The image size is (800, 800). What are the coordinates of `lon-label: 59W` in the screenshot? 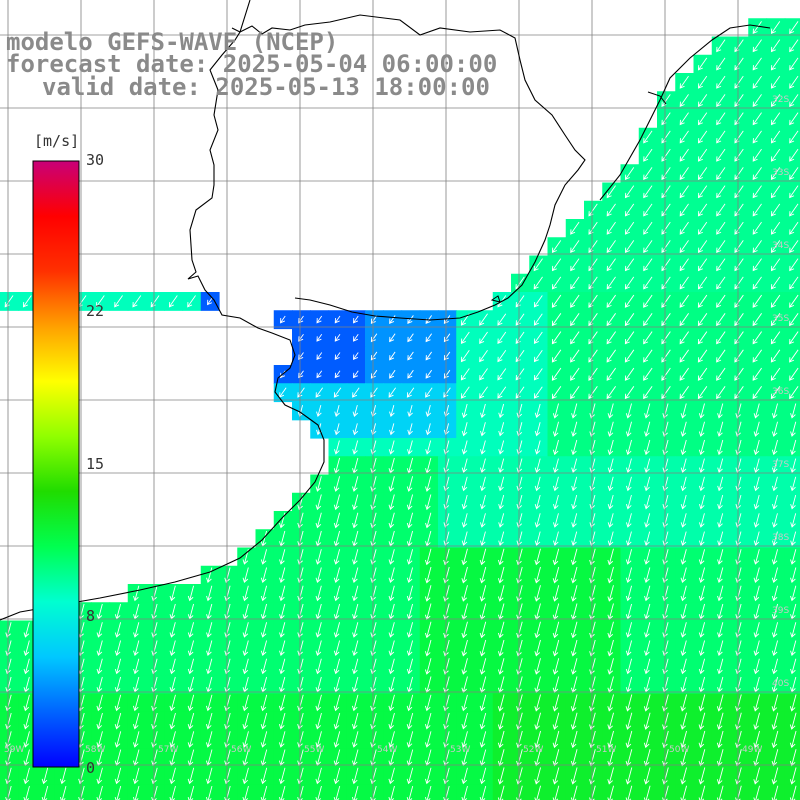 It's located at (14, 750).